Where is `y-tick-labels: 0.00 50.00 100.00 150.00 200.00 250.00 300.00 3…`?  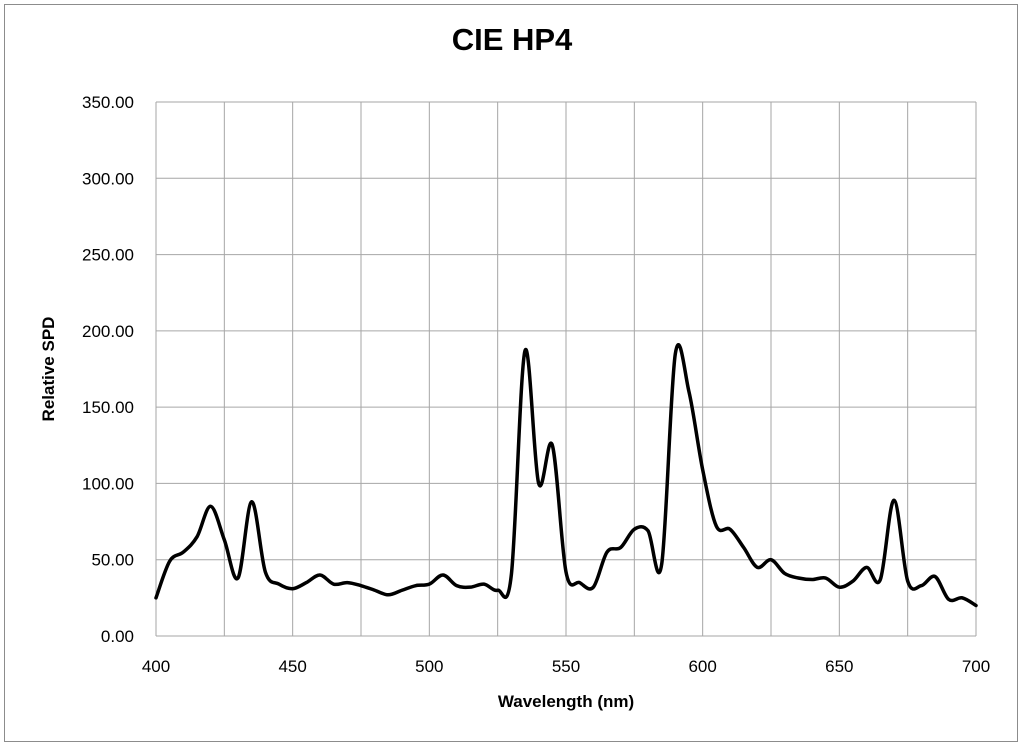
y-tick-labels: 0.00 50.00 100.00 150.00 200.00 250.00 300.00 3… is located at coordinates (108, 369).